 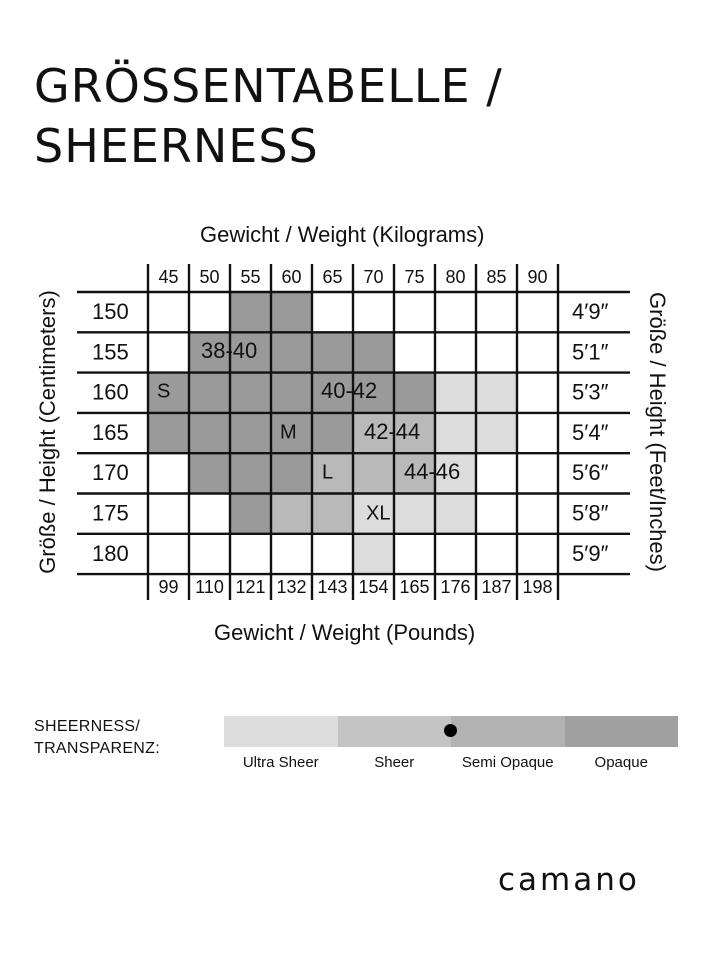 What do you see at coordinates (87, 726) in the screenshot?
I see `sheerness-label-line-1: SHEERNESS/` at bounding box center [87, 726].